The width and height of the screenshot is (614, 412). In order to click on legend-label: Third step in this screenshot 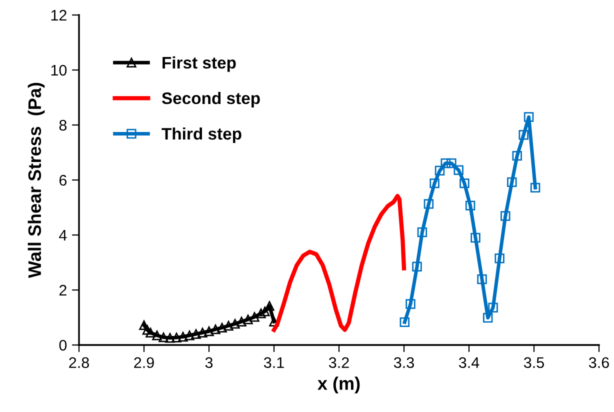, I will do `click(202, 135)`.